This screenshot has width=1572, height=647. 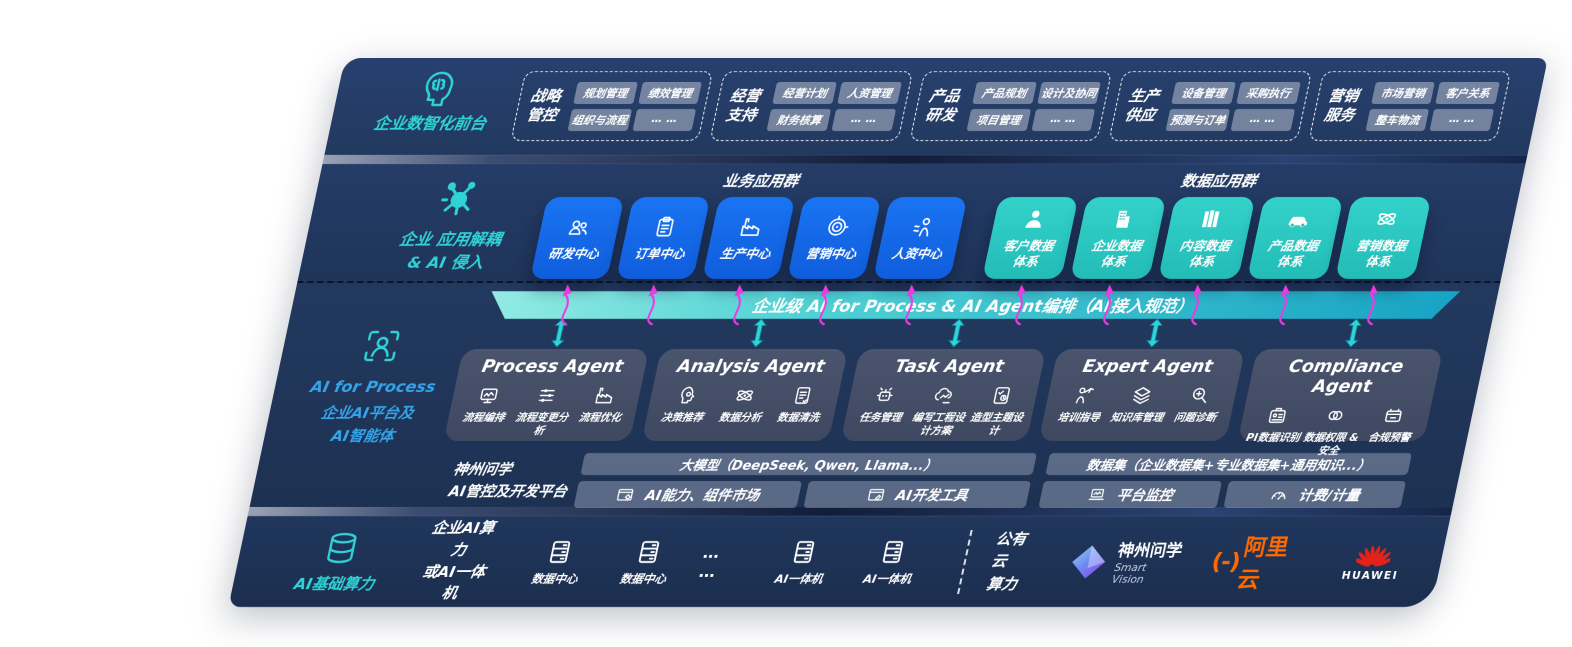 What do you see at coordinates (799, 578) in the screenshot?
I see `node-label: AI一体机` at bounding box center [799, 578].